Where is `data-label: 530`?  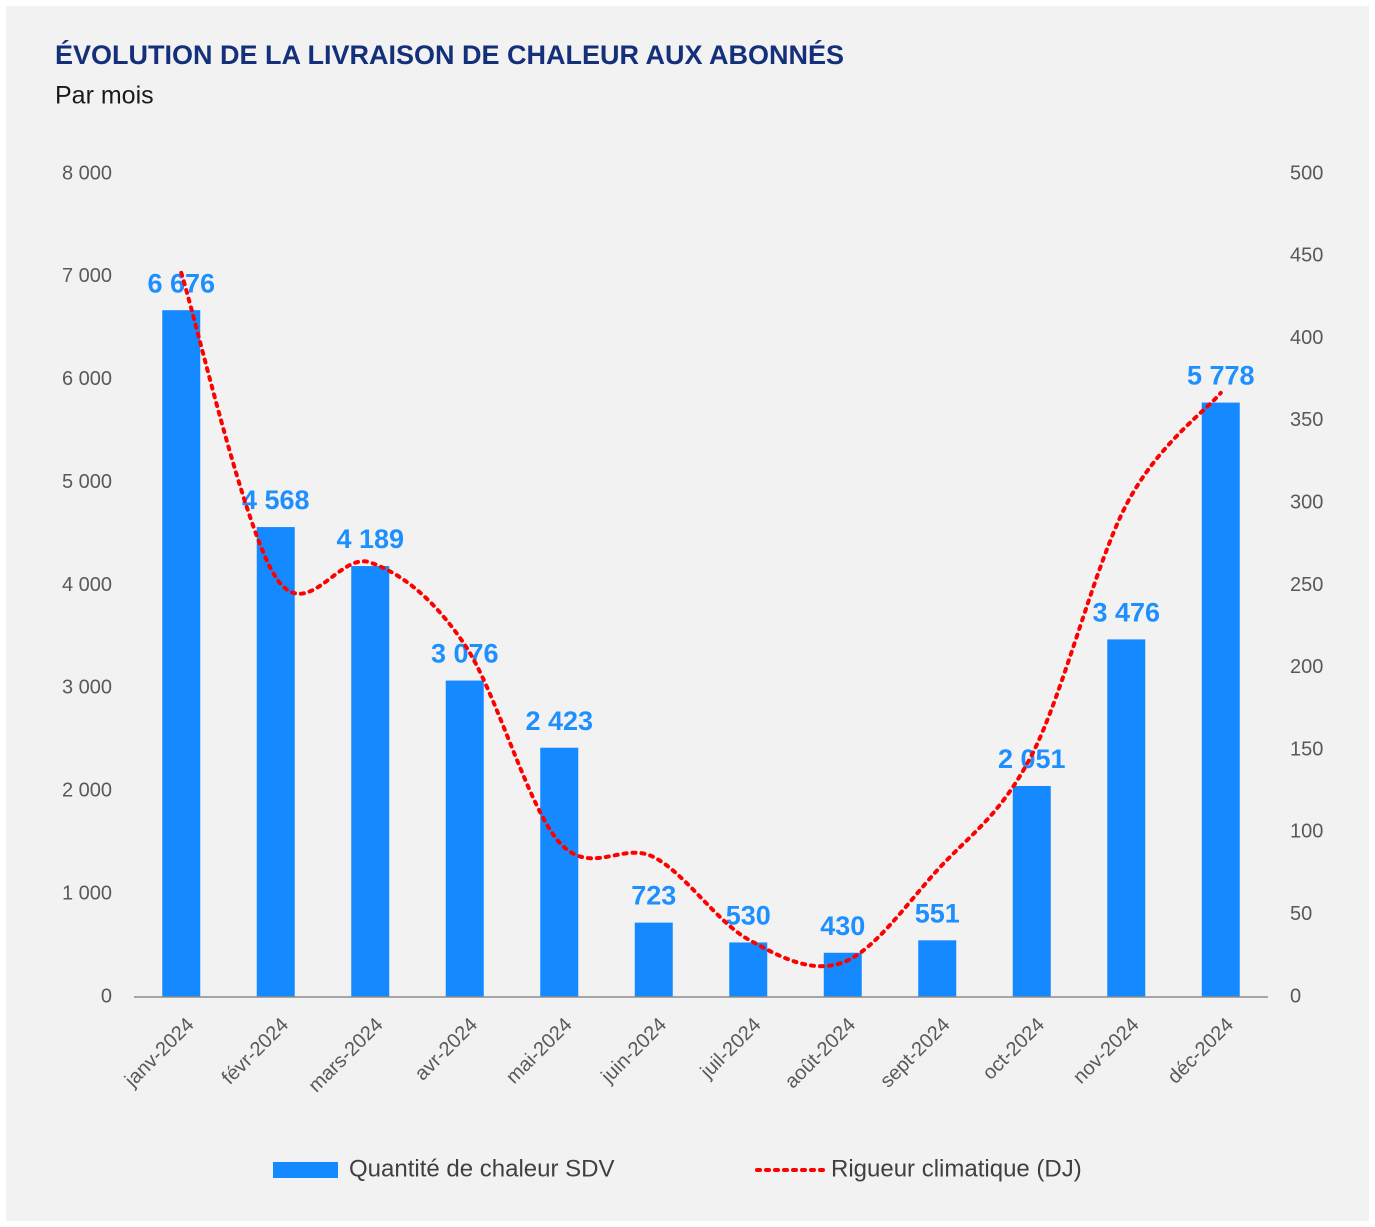 data-label: 530 is located at coordinates (748, 916).